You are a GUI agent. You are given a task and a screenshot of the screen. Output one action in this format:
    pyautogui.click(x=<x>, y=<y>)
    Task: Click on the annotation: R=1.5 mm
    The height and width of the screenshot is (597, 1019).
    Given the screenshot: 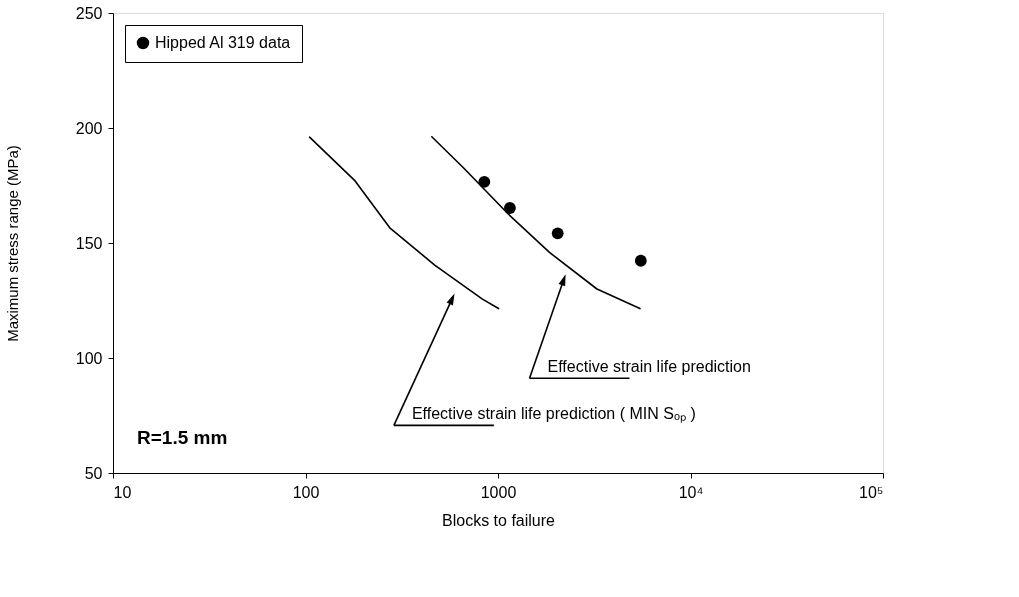 What is the action you would take?
    pyautogui.click(x=182, y=437)
    